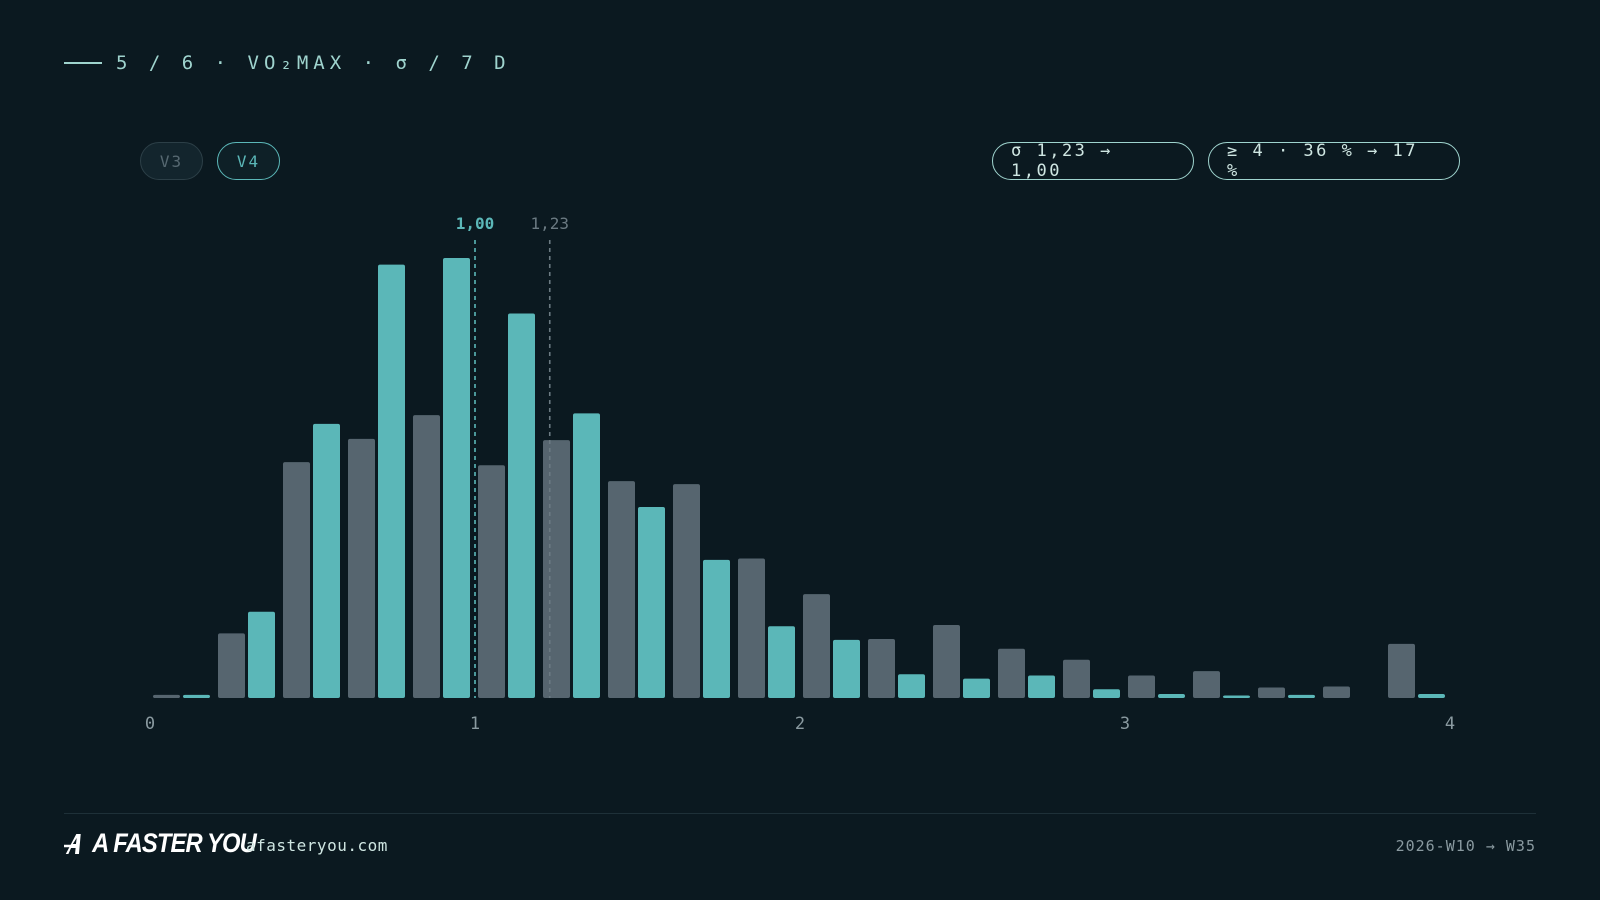  I want to click on marker-label-0: 1,00, so click(475, 223).